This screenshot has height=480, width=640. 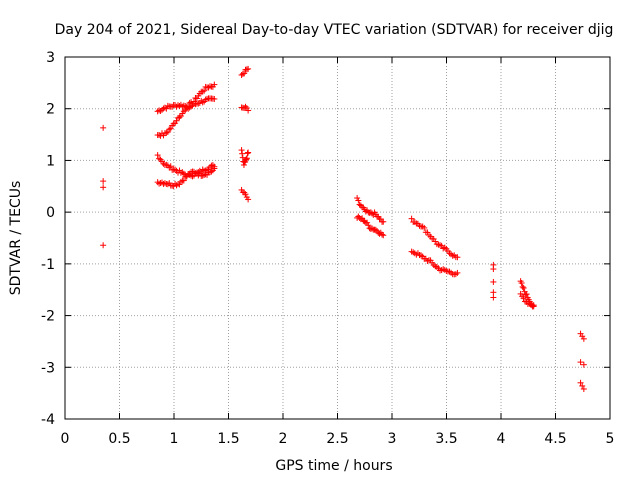 What do you see at coordinates (50, 110) in the screenshot?
I see `y-tick-label: 2` at bounding box center [50, 110].